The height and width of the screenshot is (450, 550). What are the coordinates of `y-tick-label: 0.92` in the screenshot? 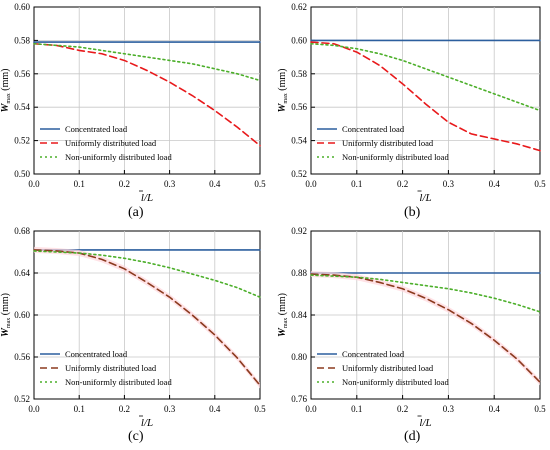 It's located at (299, 231).